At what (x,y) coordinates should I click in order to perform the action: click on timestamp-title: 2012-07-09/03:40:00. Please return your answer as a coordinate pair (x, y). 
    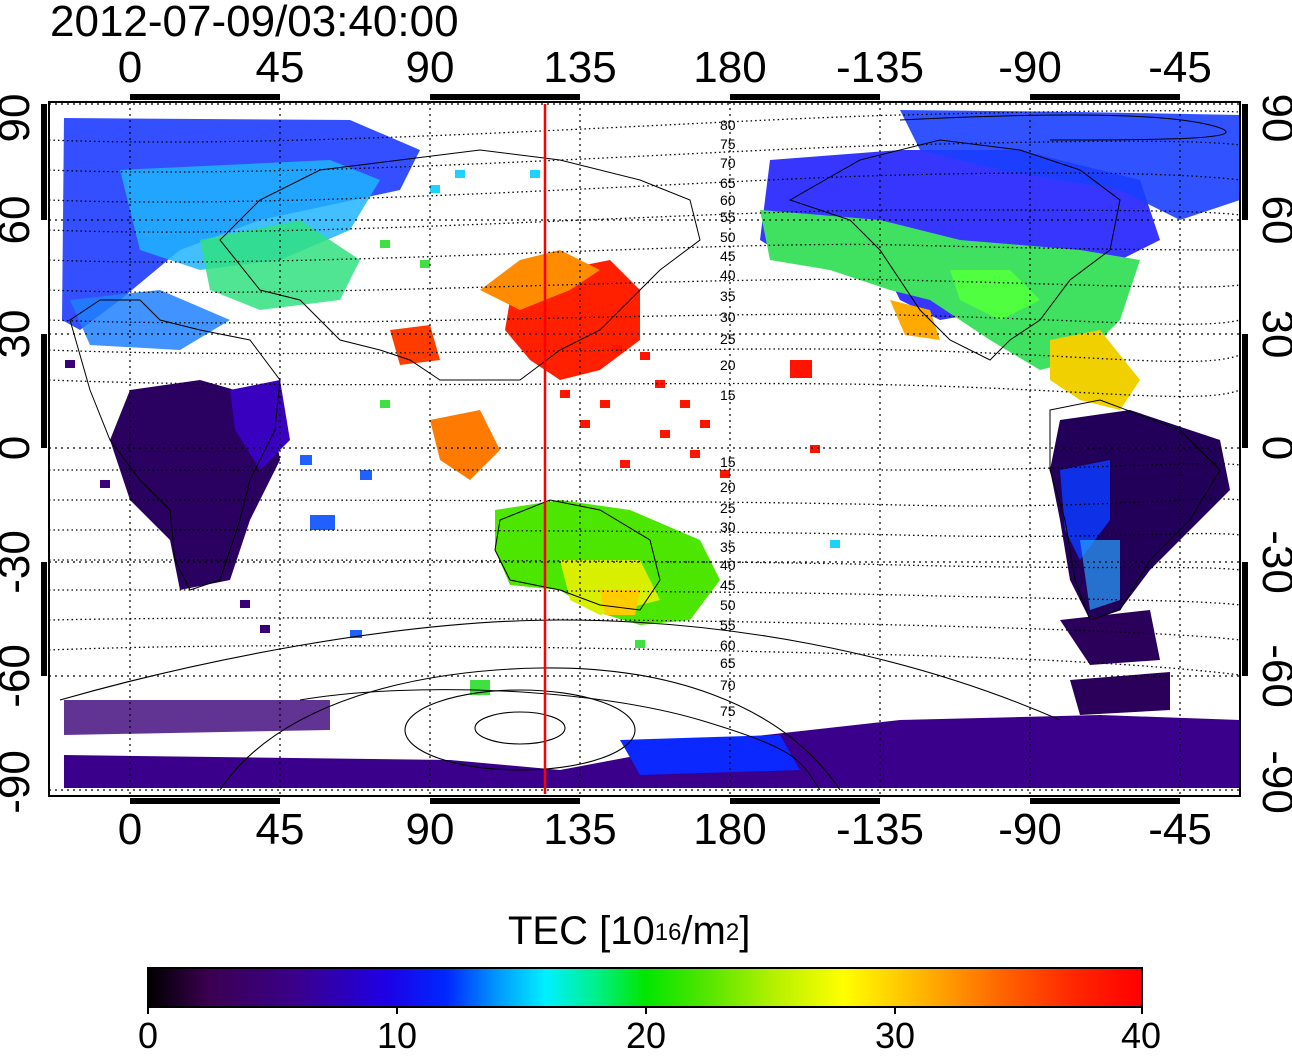
    Looking at the image, I should click on (254, 23).